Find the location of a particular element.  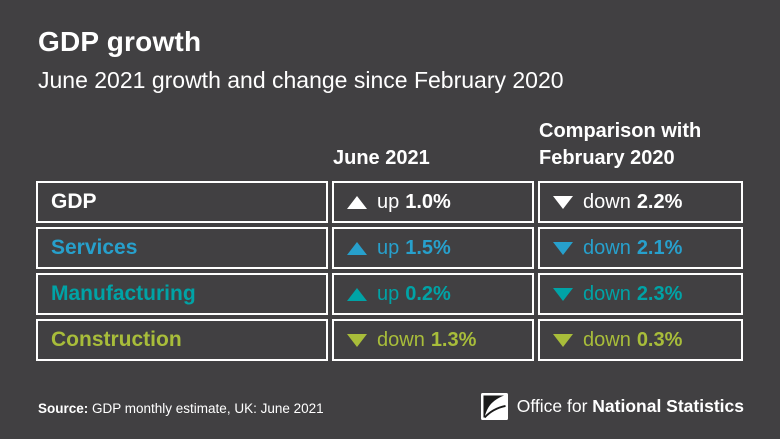

table-cell-manufacturing-label: Manufacturing is located at coordinates (182, 294).